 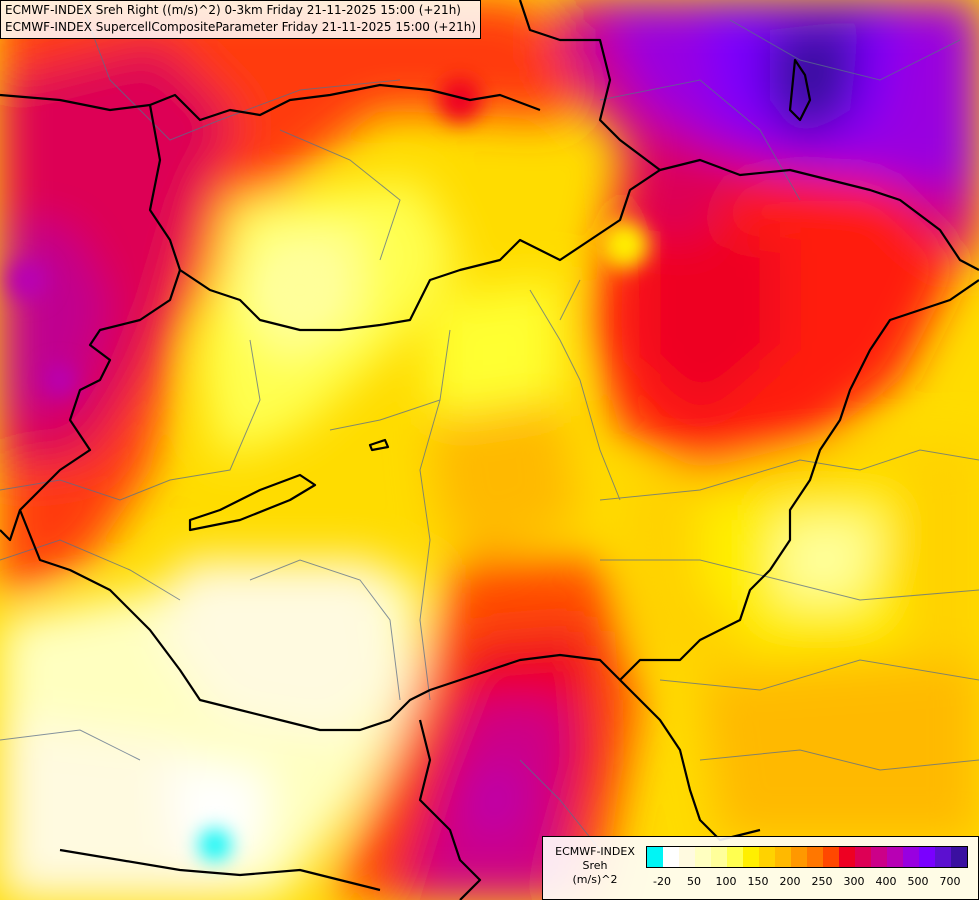 I want to click on legend-tick-label: 200, so click(x=790, y=881).